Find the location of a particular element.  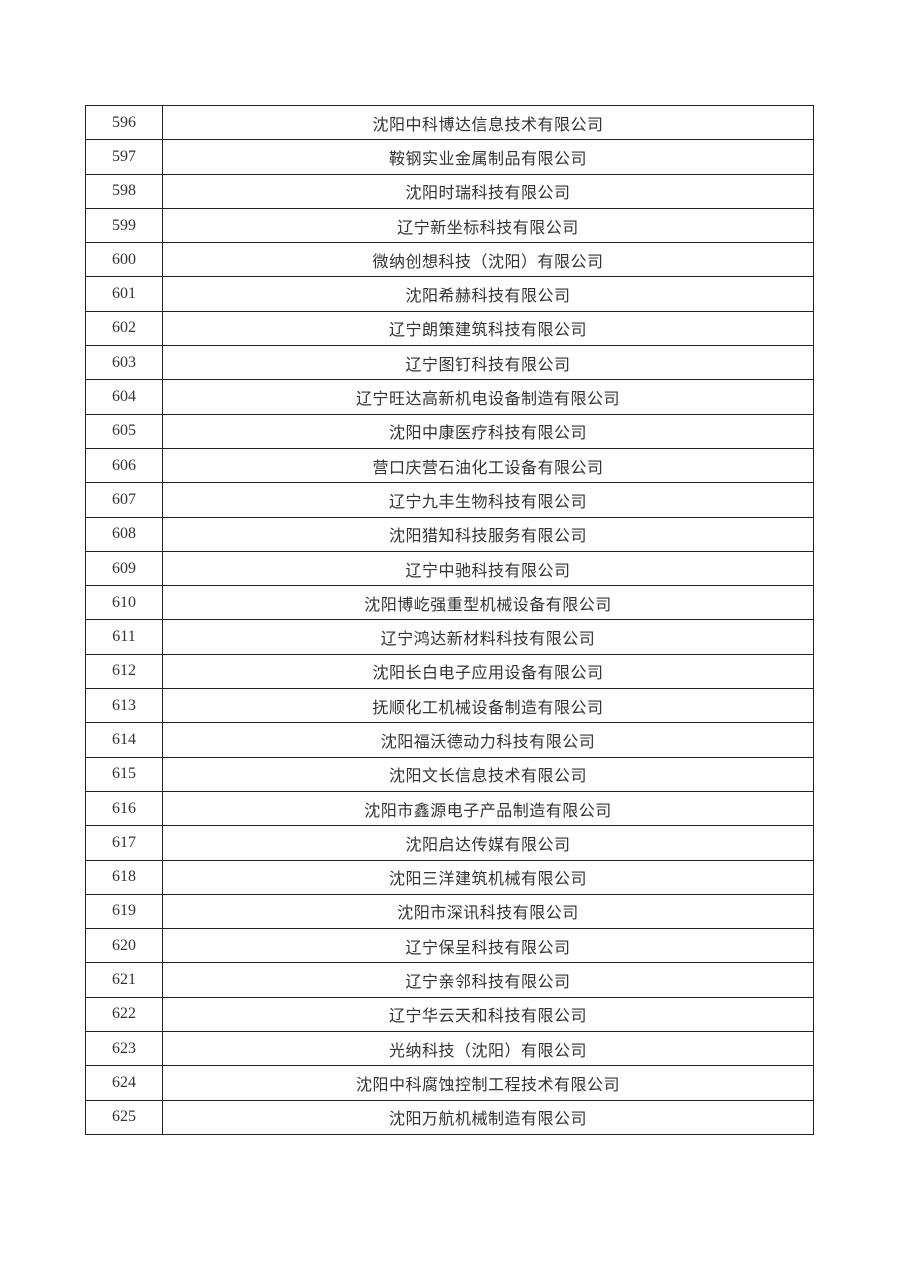

row-number: 596 is located at coordinates (124, 122).